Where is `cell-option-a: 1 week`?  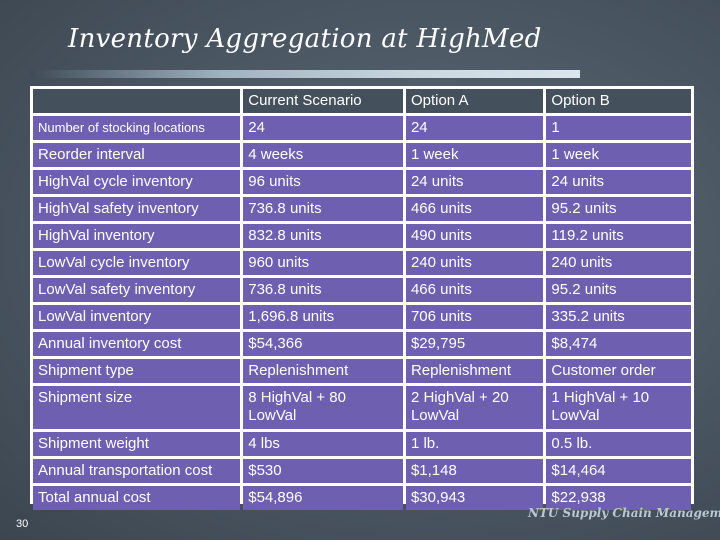 cell-option-a: 1 week is located at coordinates (474, 155).